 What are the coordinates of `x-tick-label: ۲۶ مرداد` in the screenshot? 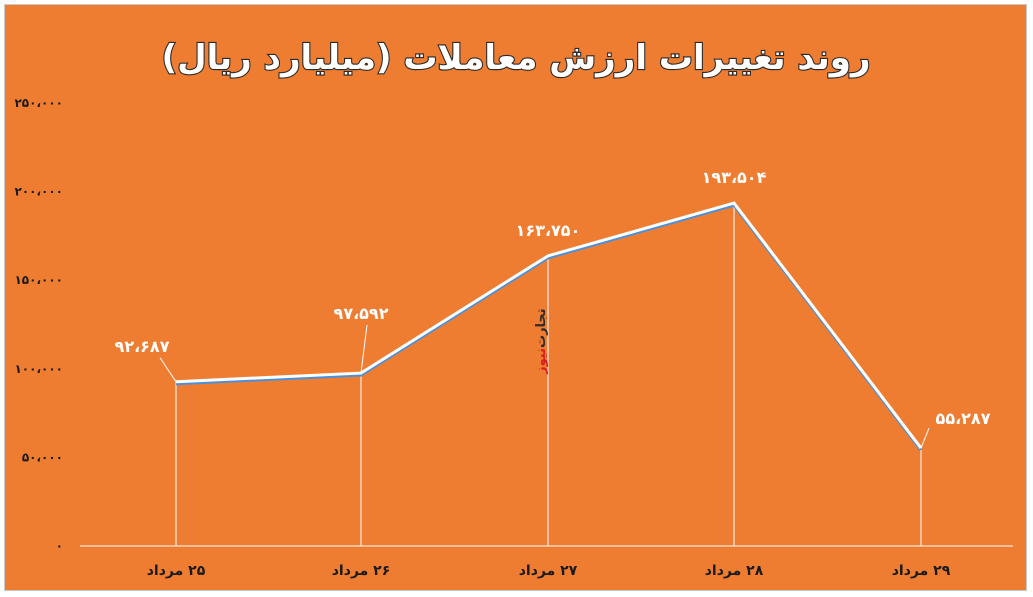 It's located at (361, 571).